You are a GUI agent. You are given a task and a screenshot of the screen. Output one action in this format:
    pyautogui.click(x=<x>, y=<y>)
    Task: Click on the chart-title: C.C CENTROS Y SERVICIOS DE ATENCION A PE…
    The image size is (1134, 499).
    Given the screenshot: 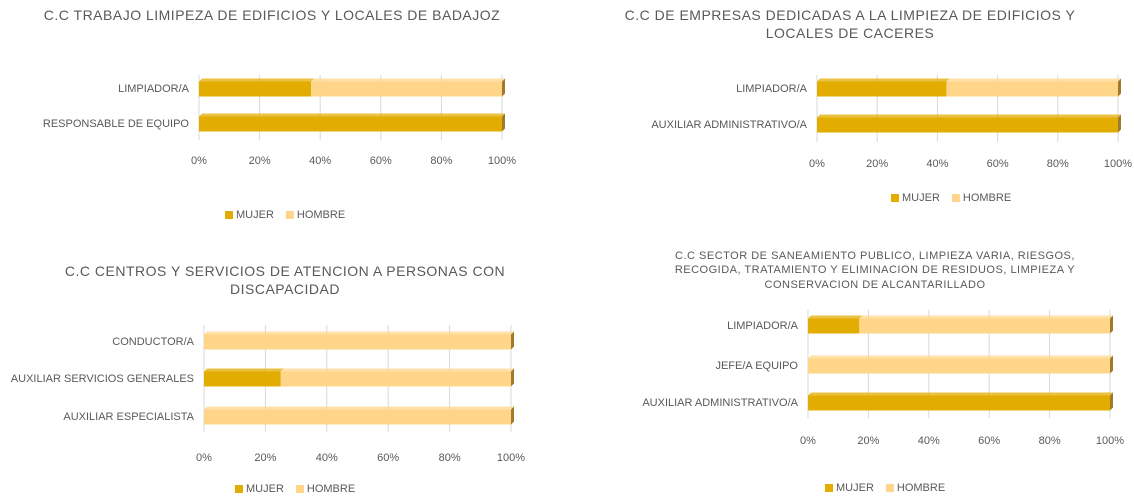 What is the action you would take?
    pyautogui.click(x=285, y=280)
    